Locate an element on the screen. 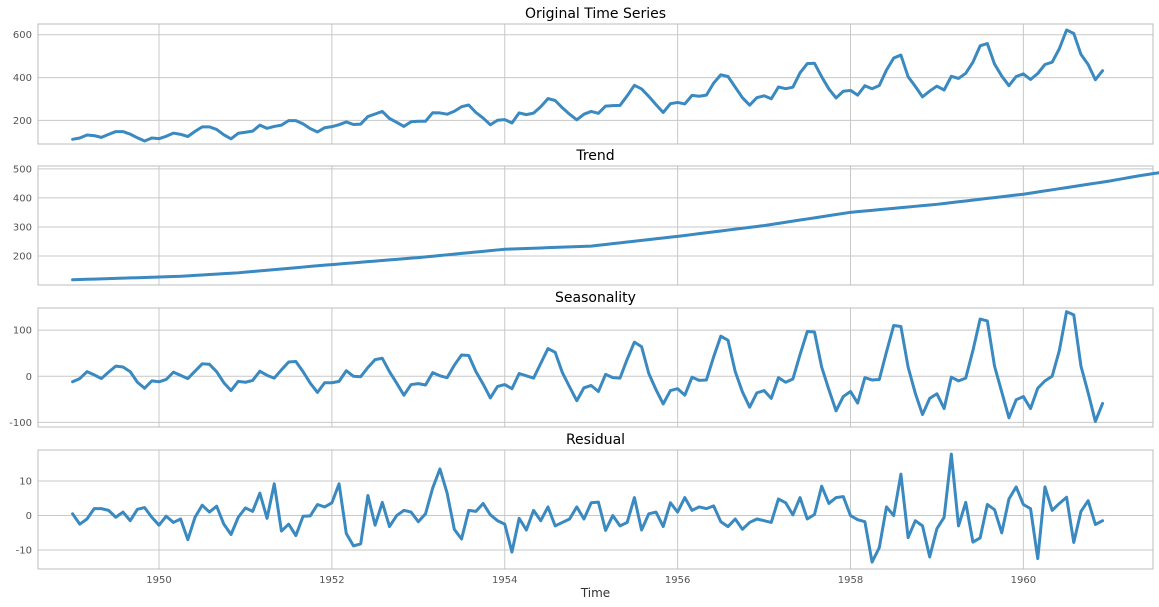 Image resolution: width=1159 pixels, height=607 pixels. y-tick-label: -10 is located at coordinates (24, 551).